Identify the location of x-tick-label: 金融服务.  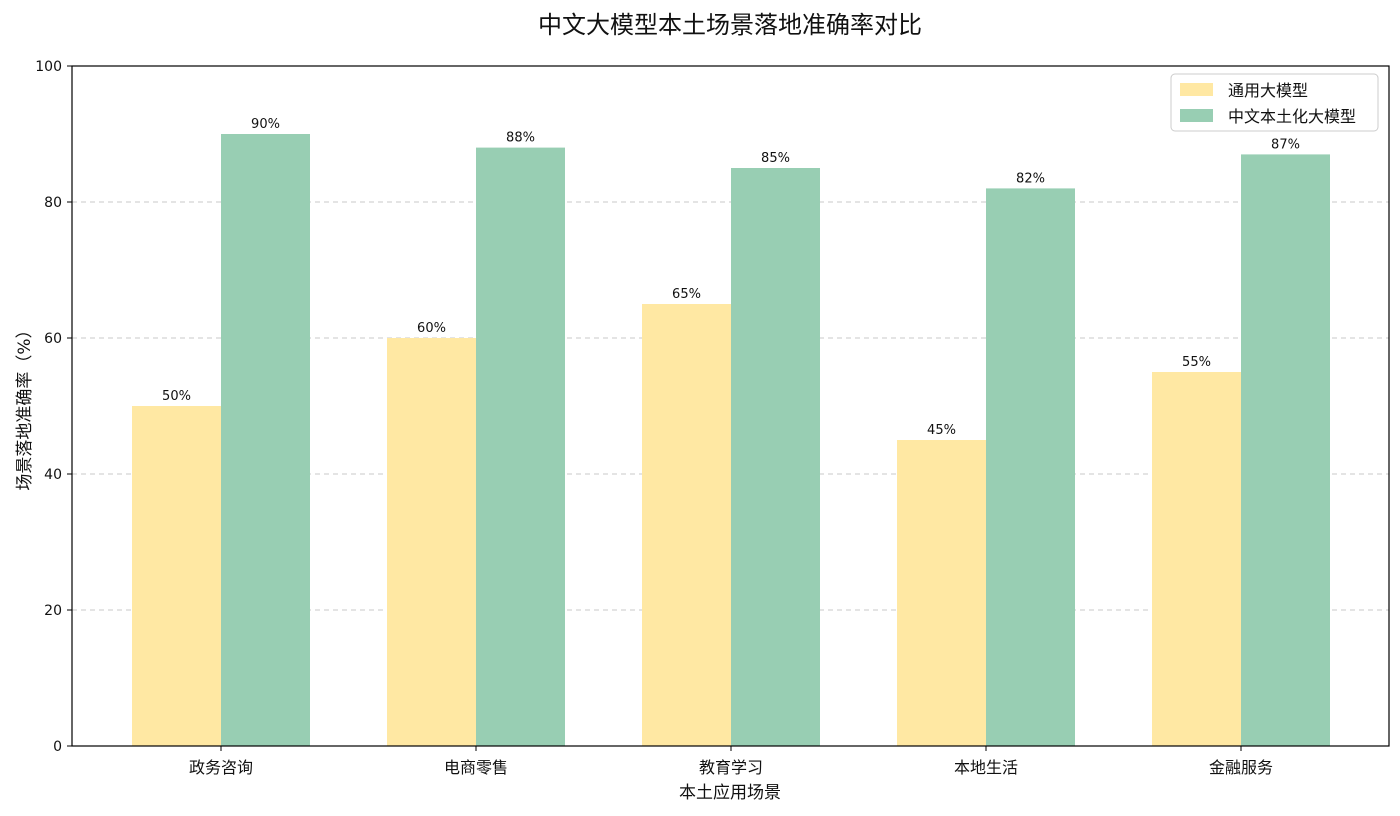
(1241, 767).